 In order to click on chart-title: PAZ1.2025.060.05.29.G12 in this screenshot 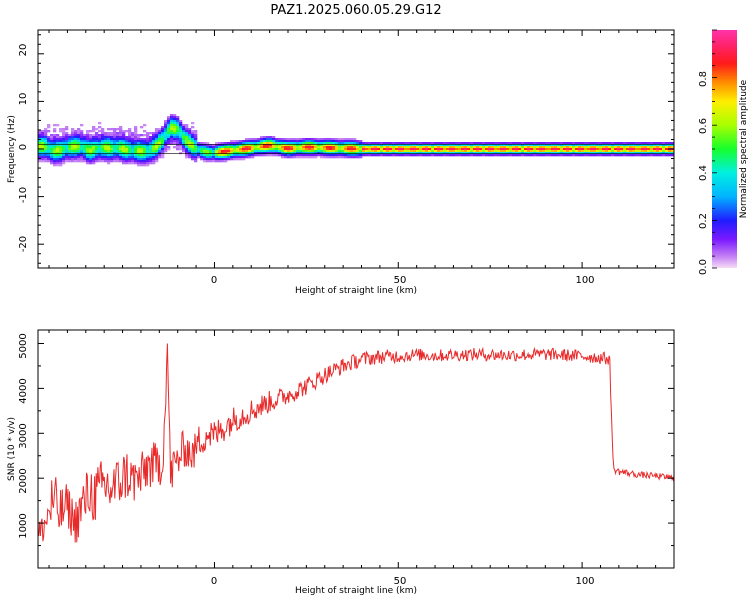, I will do `click(355, 10)`.